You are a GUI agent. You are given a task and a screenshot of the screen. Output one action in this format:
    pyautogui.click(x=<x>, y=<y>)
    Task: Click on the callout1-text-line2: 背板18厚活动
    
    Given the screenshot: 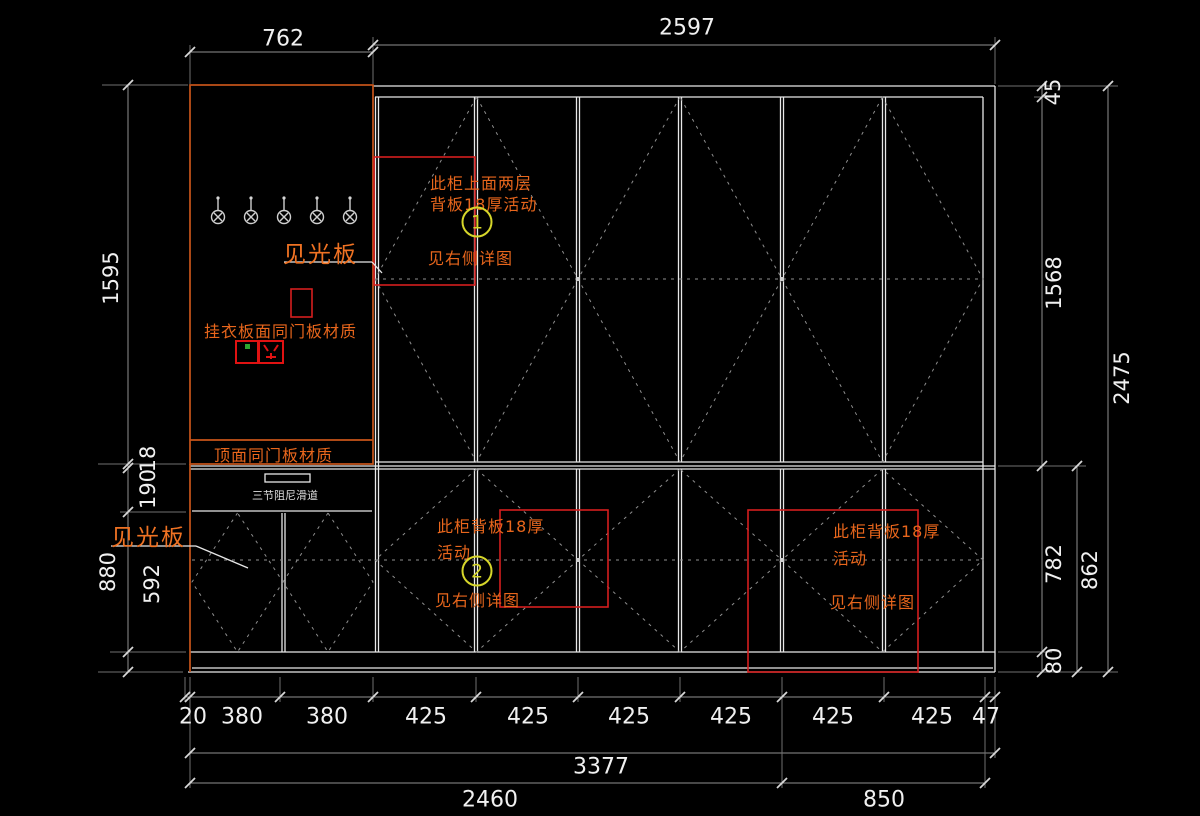 What is the action you would take?
    pyautogui.click(x=484, y=204)
    